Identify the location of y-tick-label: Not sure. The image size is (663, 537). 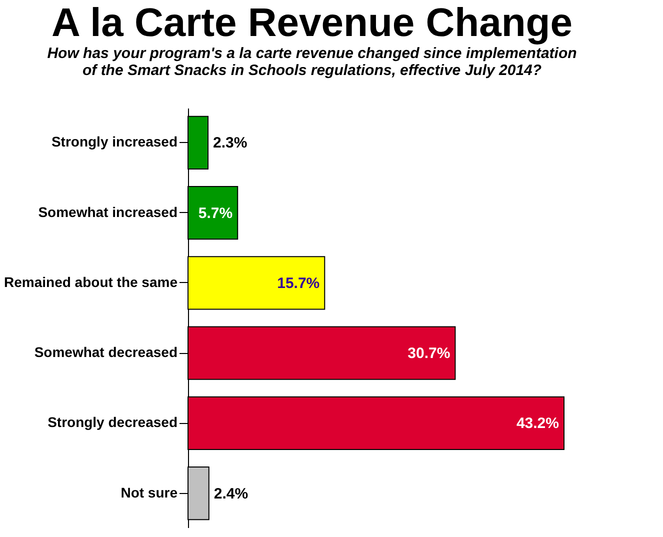
(149, 492).